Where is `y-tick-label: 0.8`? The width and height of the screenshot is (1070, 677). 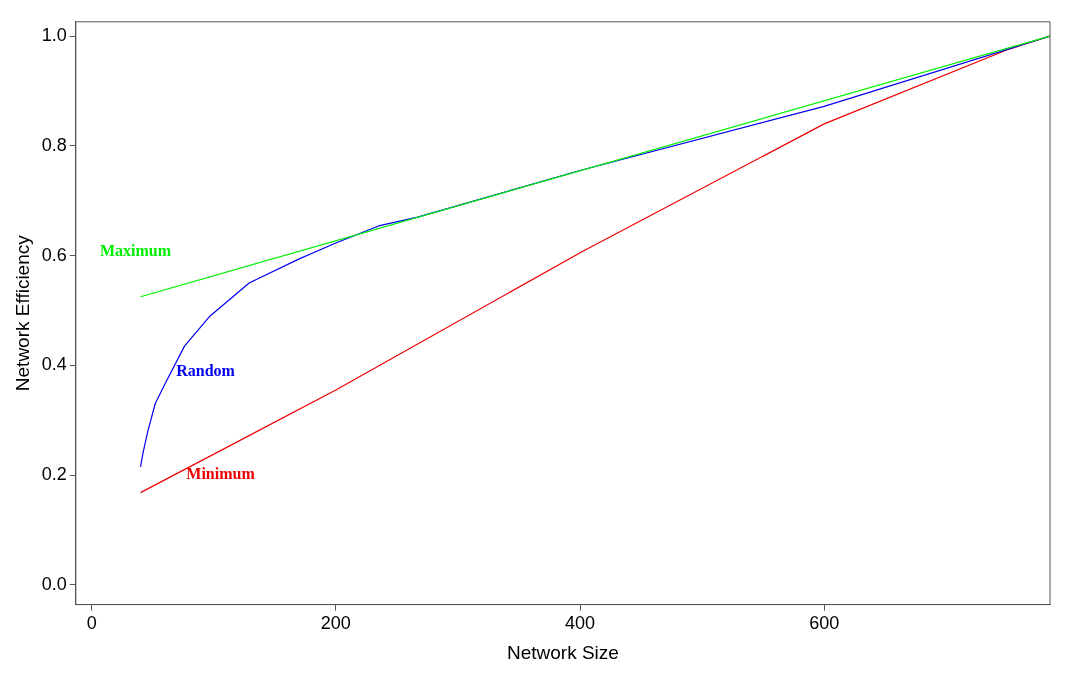 y-tick-label: 0.8 is located at coordinates (54, 144).